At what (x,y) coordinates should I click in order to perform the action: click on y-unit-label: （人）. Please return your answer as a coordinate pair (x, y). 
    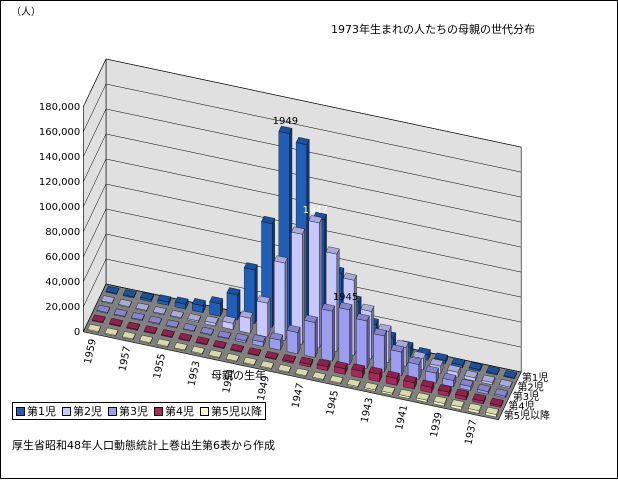
    Looking at the image, I should click on (26, 12).